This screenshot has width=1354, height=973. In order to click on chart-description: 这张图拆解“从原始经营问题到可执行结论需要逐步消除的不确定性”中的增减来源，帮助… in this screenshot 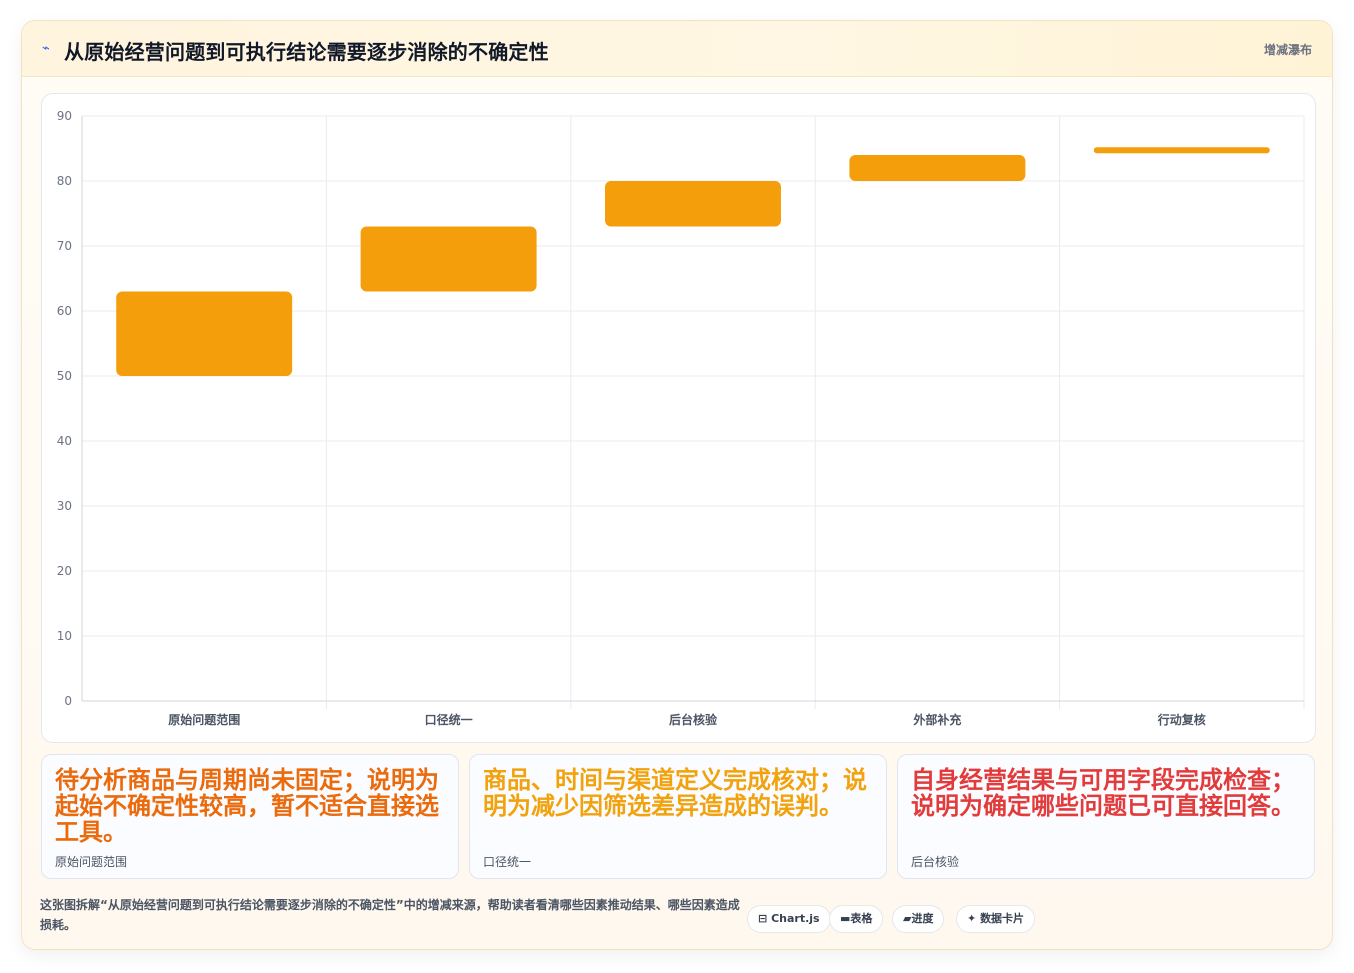, I will do `click(390, 915)`.